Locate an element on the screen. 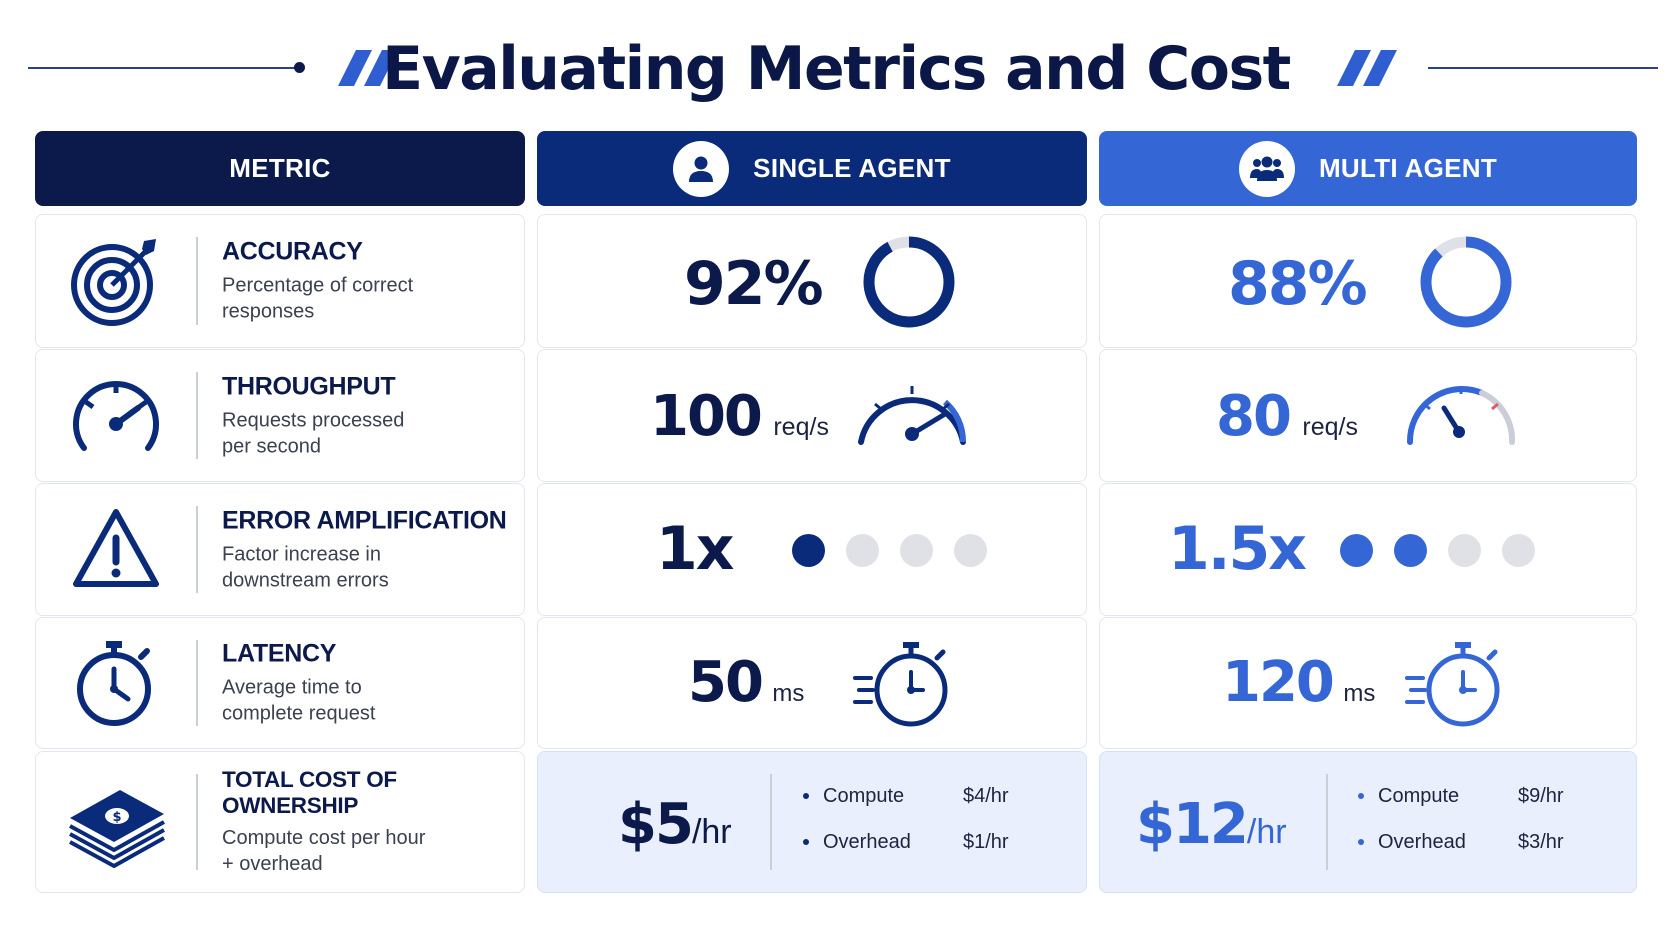 Image resolution: width=1672 pixels, height=941 pixels. single-agent-column-header: SINGLE AGENT is located at coordinates (812, 168).